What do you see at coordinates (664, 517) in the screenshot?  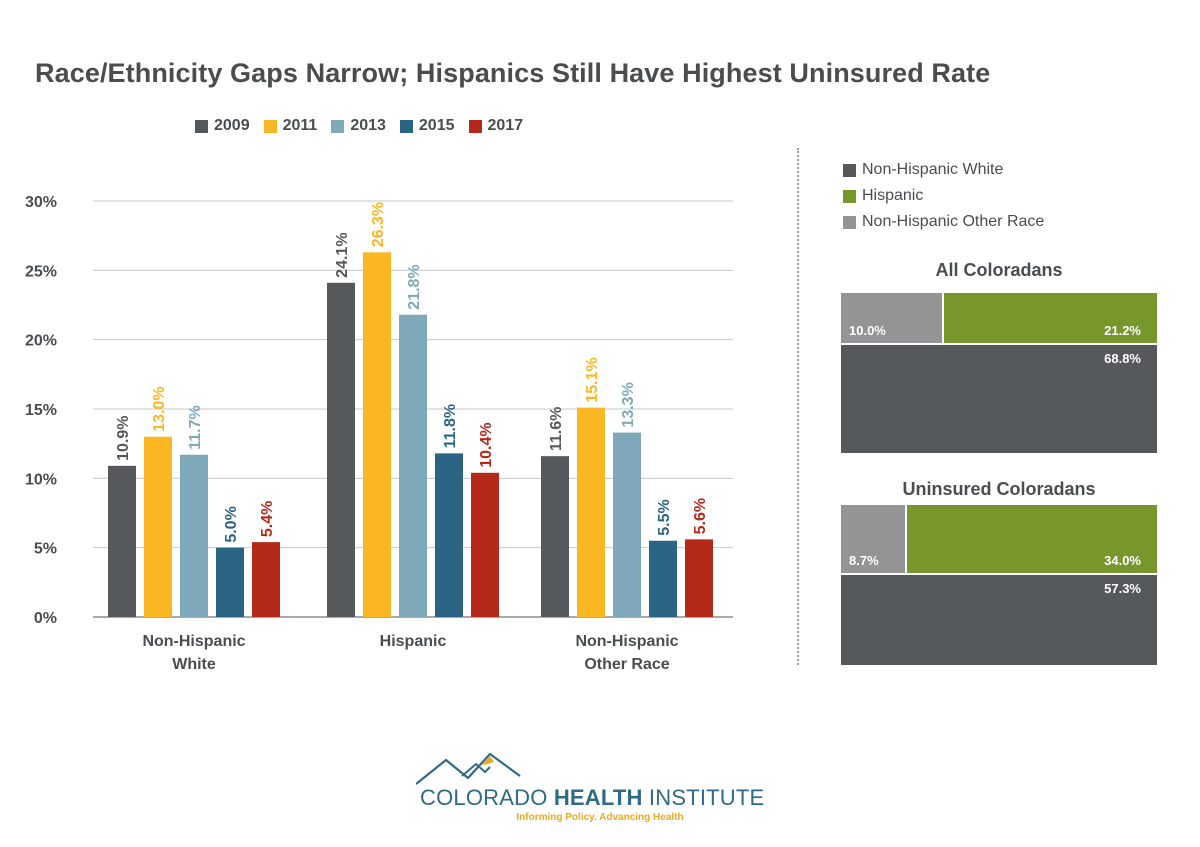 I see `bar-value-label: 5.5%` at bounding box center [664, 517].